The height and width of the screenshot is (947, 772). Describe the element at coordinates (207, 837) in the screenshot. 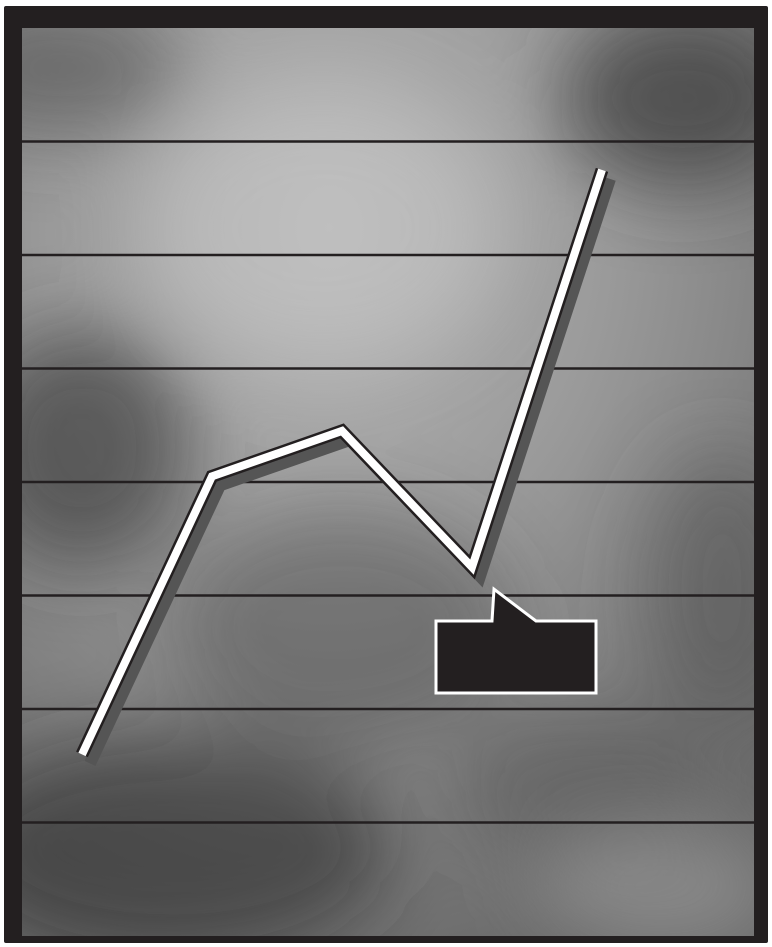

I see `dark-patch-bottom` at that location.